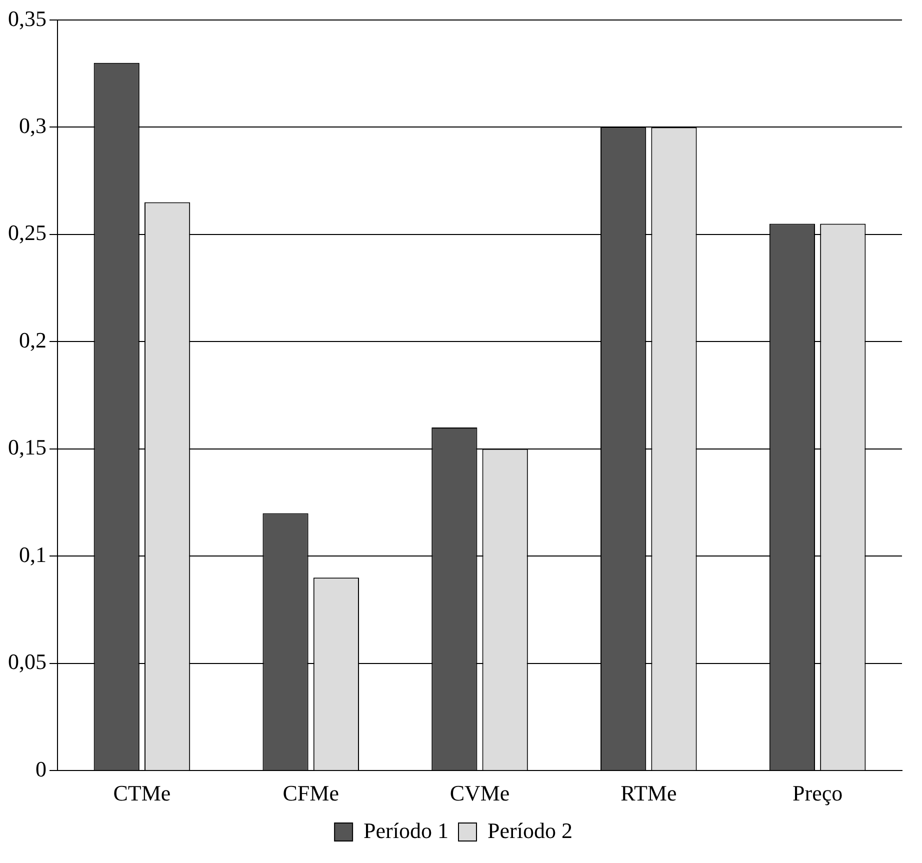  Describe the element at coordinates (27, 447) in the screenshot. I see `y-tick-label: 0,15` at that location.